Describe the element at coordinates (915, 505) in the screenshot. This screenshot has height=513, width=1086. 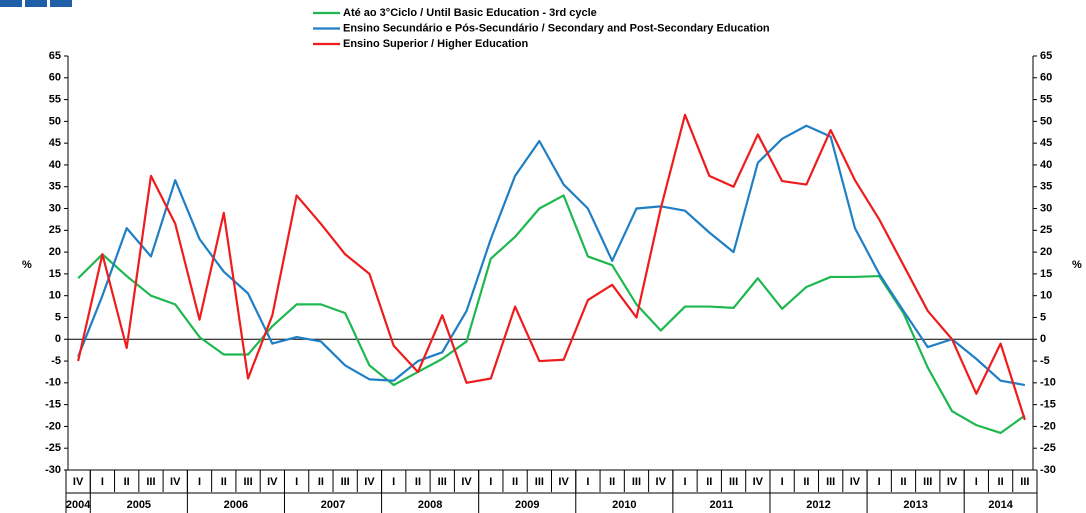
I see `year-label: 2013` at that location.